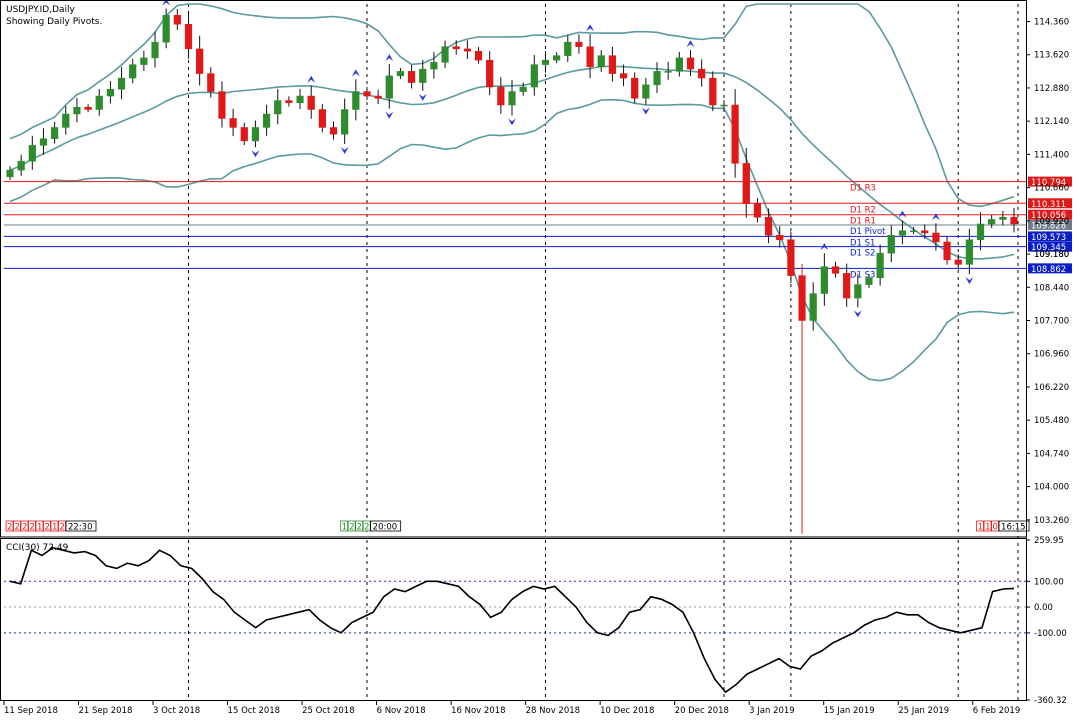 The height and width of the screenshot is (724, 1080). I want to click on price-tick-label: 110.660, so click(1051, 189).